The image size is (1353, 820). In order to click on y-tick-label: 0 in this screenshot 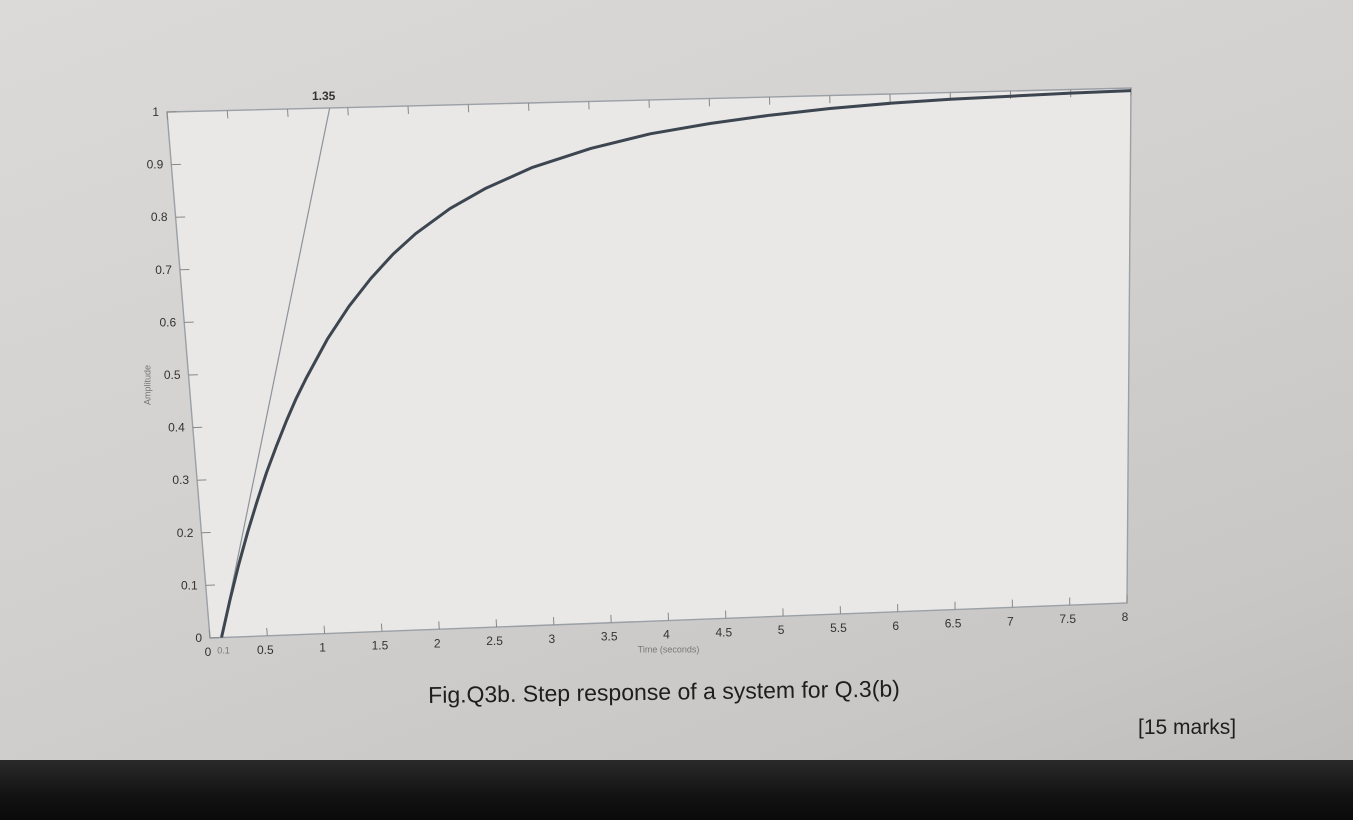, I will do `click(198, 638)`.